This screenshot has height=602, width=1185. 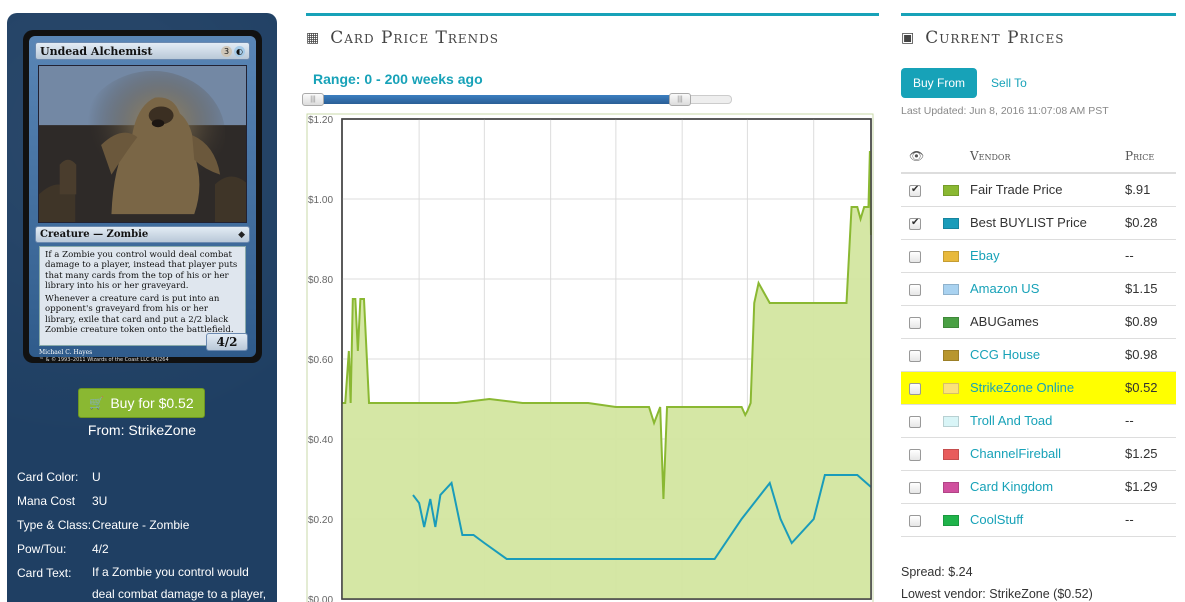 What do you see at coordinates (1038, 256) in the screenshot?
I see `table-row: Ebay --` at bounding box center [1038, 256].